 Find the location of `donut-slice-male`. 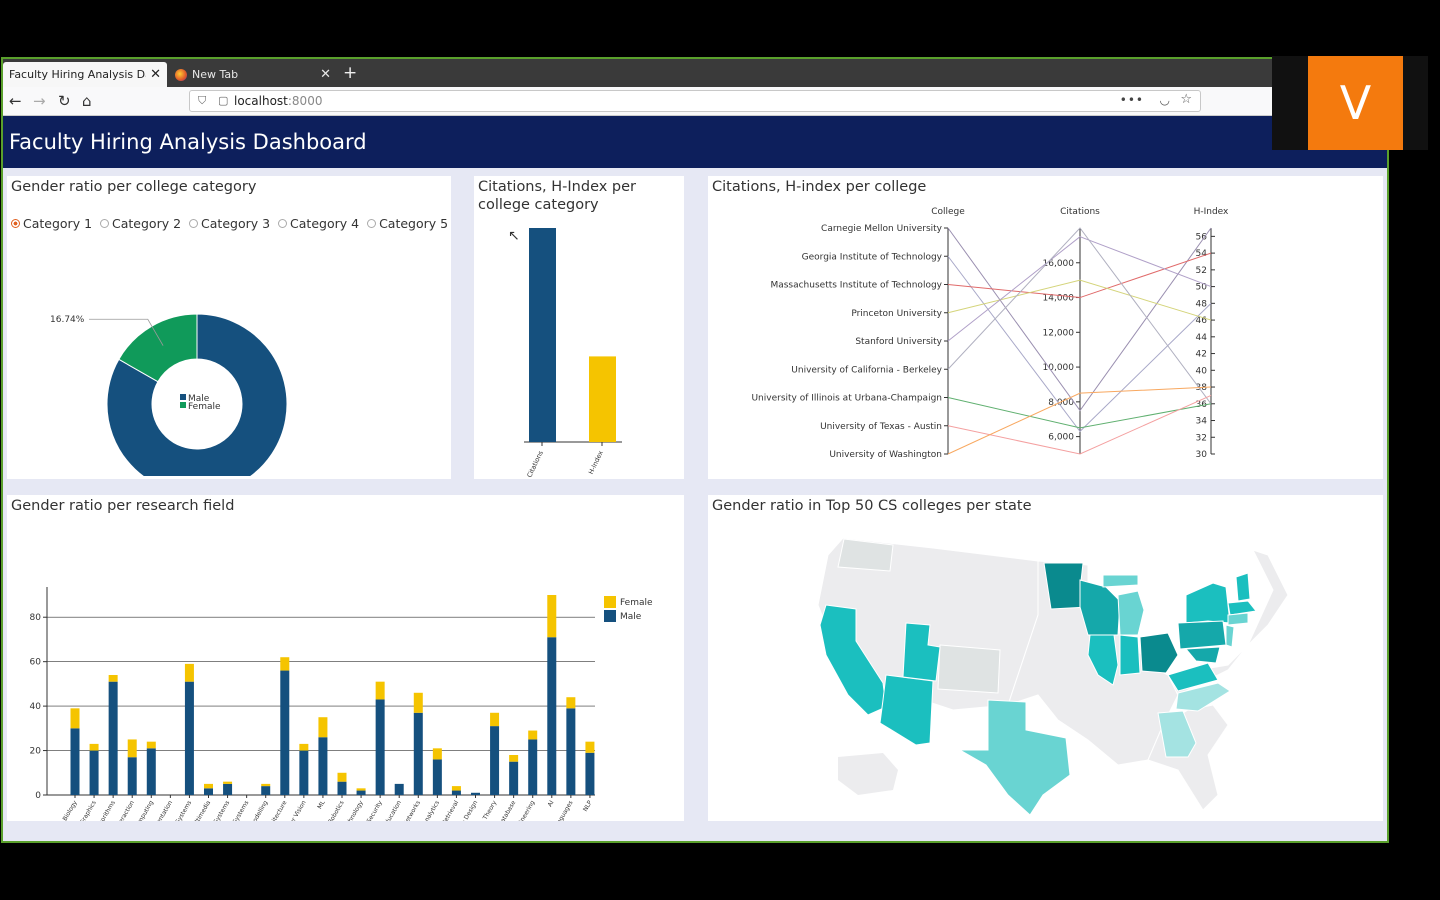

donut-slice-male is located at coordinates (197, 394).